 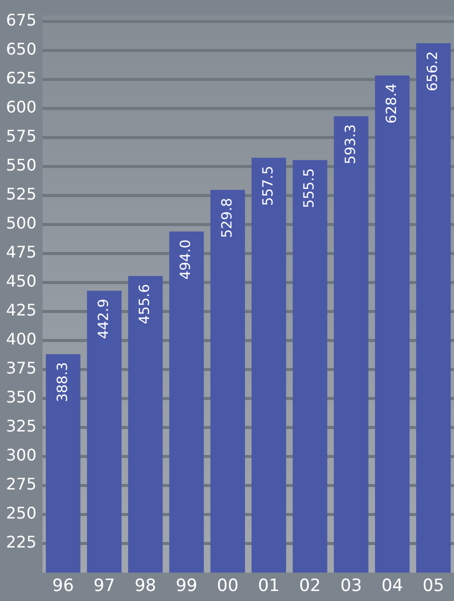 I want to click on data-label: 557.5, so click(x=268, y=186).